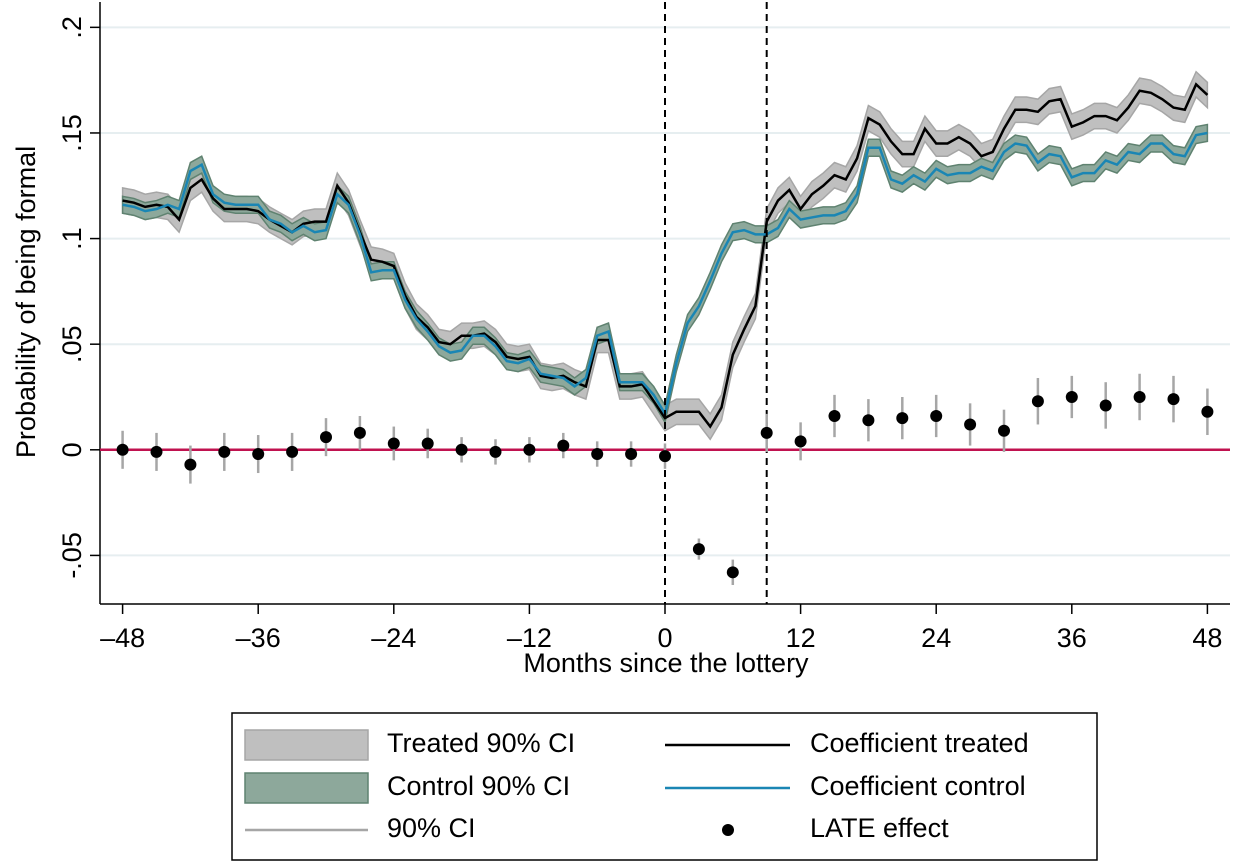 The width and height of the screenshot is (1234, 862). I want to click on legend-label: LATE effect, so click(879, 828).